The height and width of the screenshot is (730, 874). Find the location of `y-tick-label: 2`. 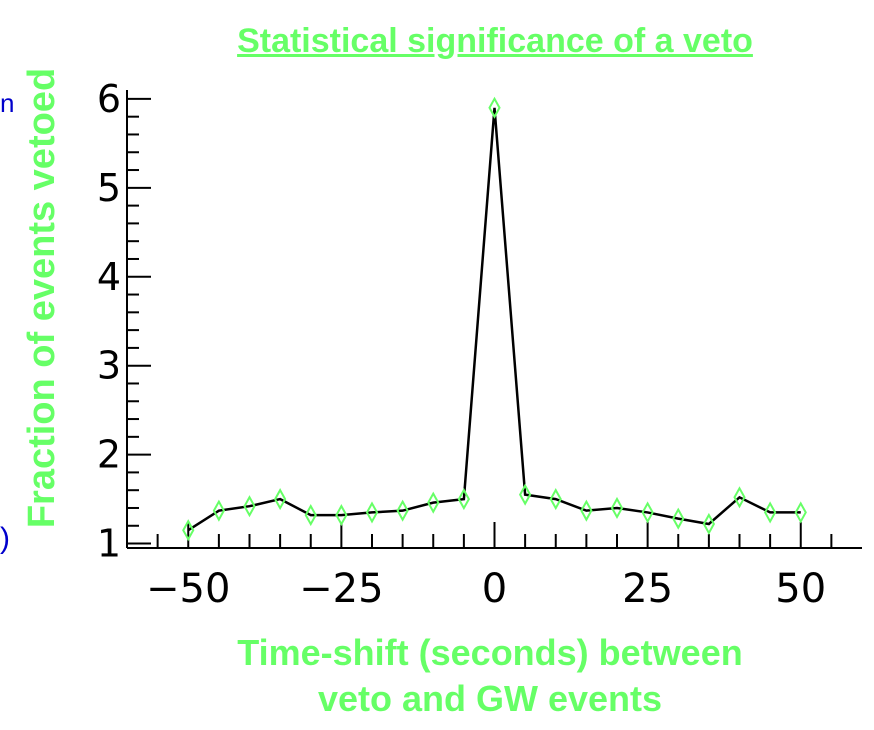

y-tick-label: 2 is located at coordinates (109, 455).